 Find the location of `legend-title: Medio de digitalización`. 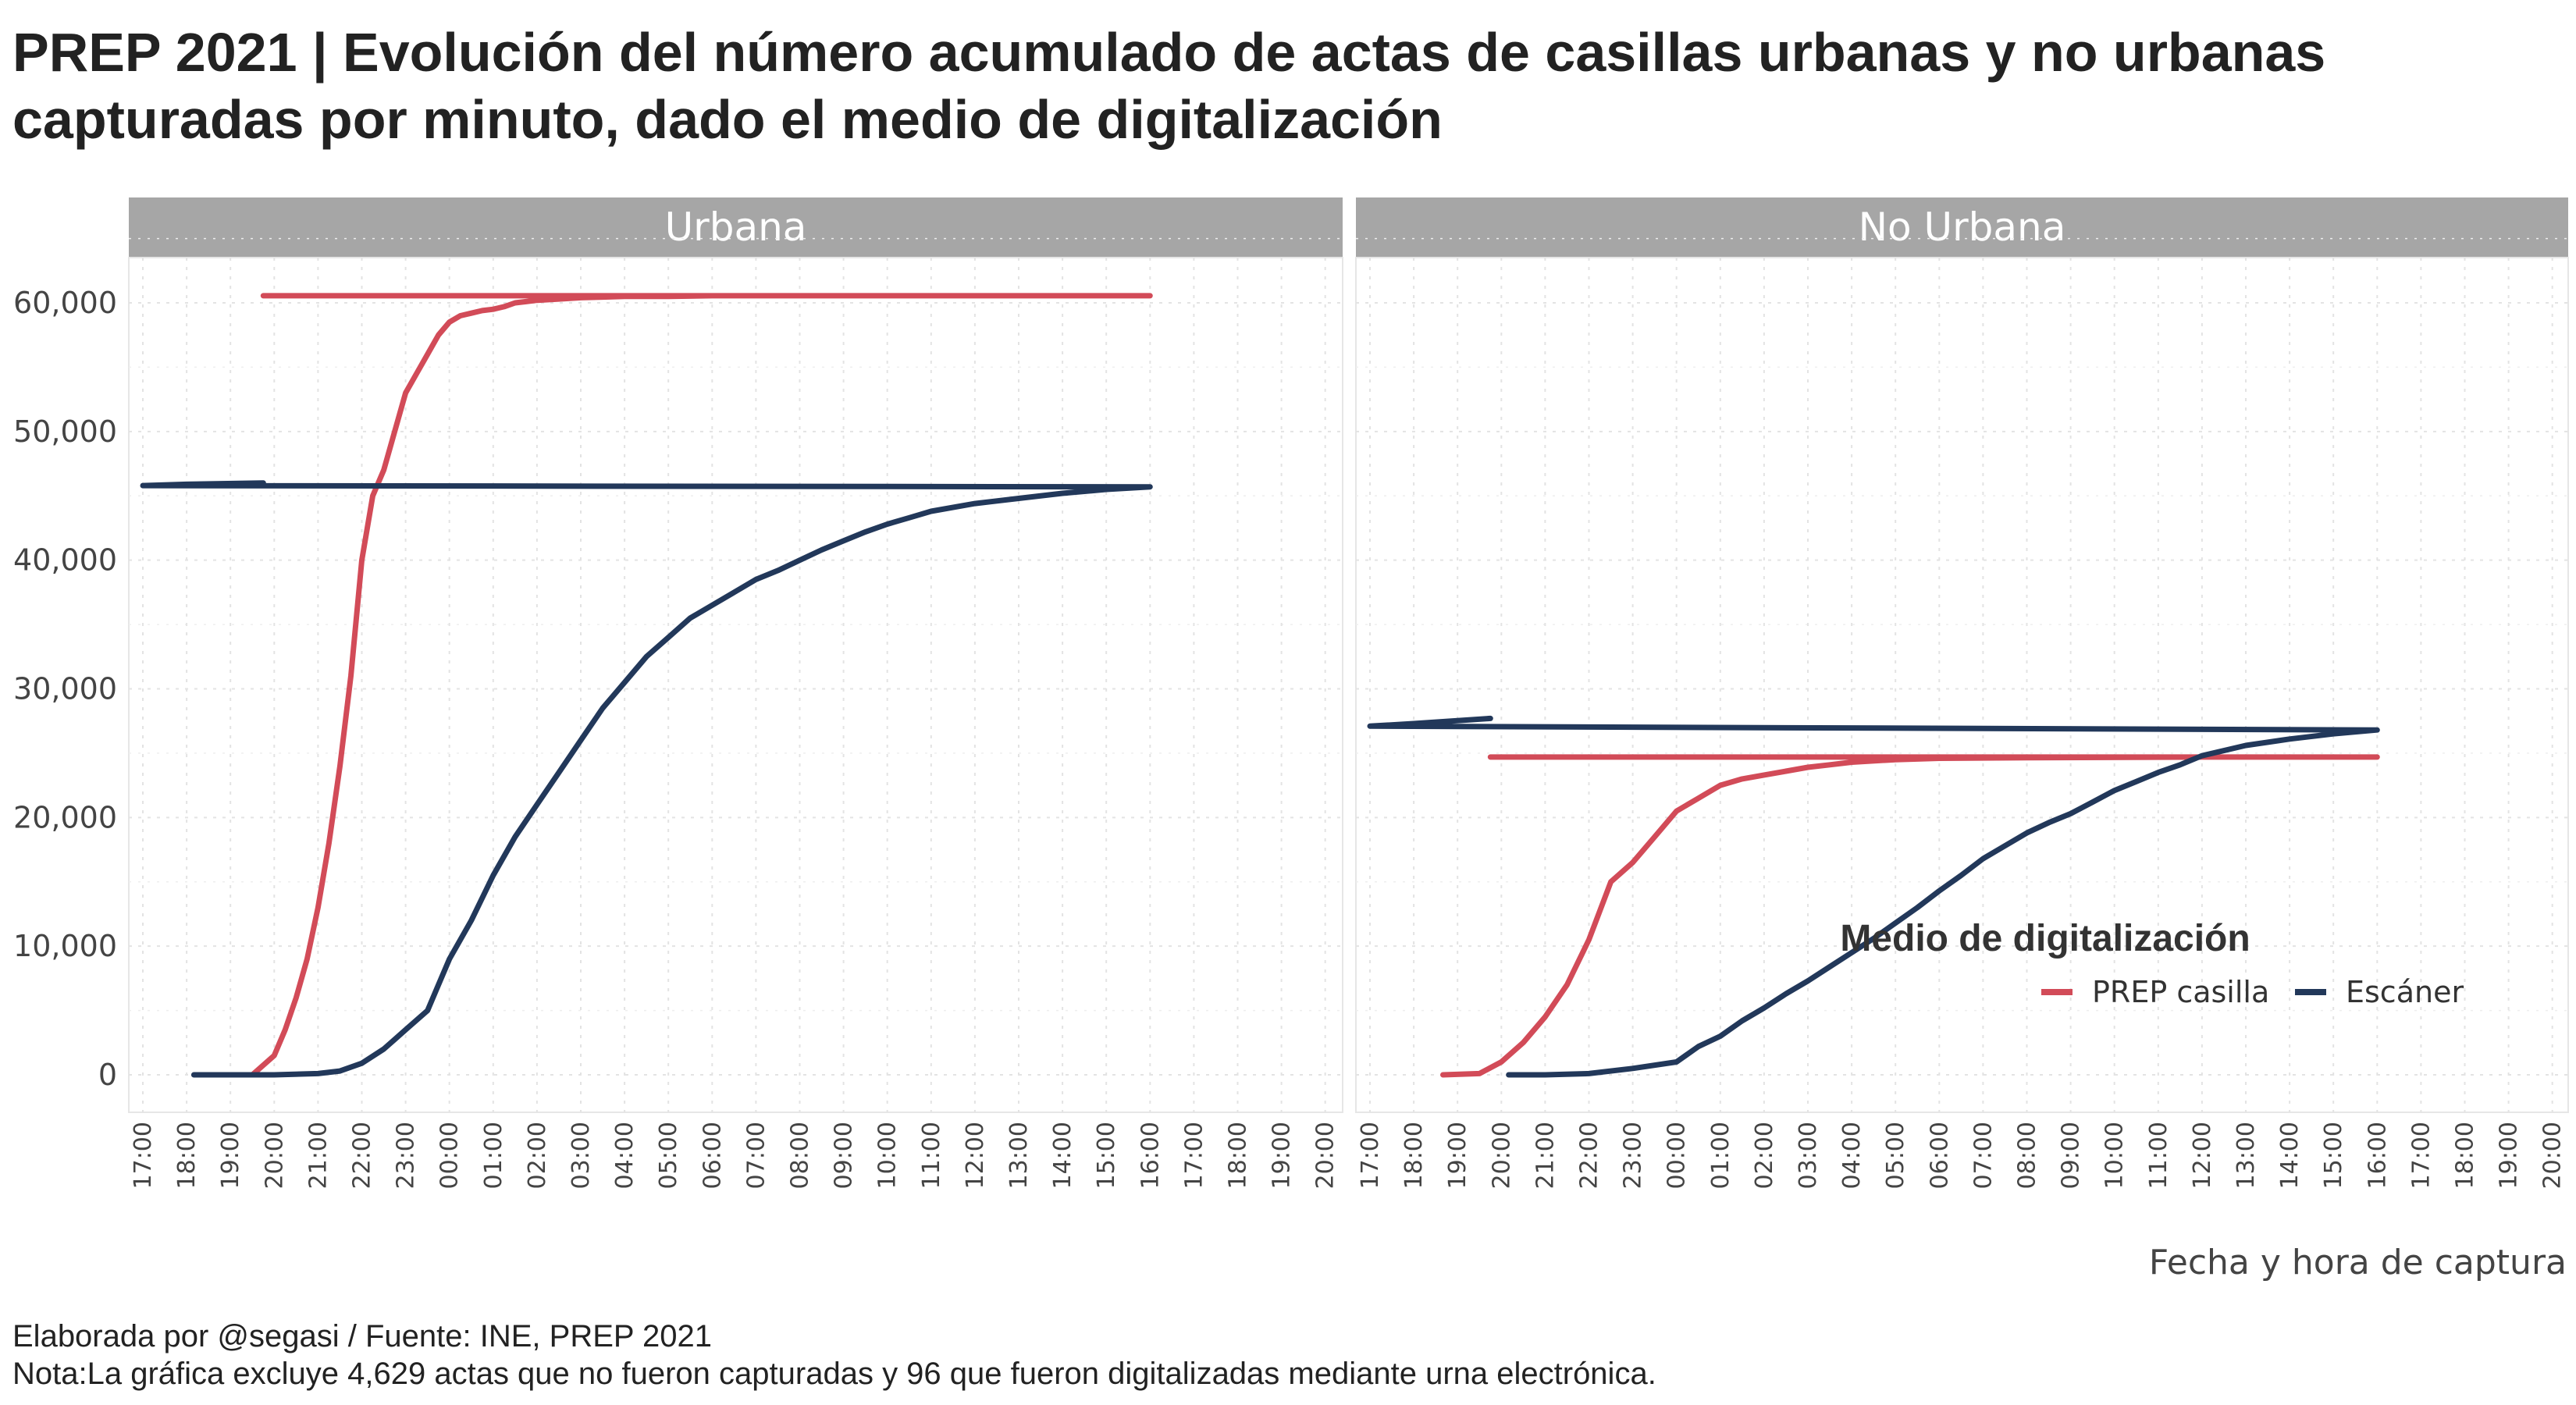

legend-title: Medio de digitalización is located at coordinates (2045, 939).